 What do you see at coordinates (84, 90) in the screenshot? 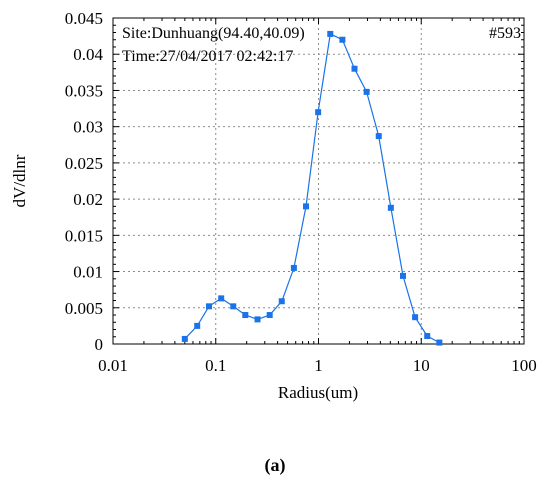
I see `y-tick-label: 0.035` at bounding box center [84, 90].